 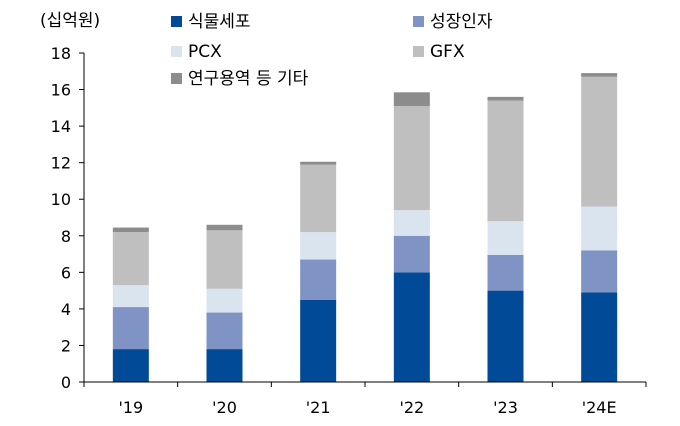 What do you see at coordinates (68, 218) in the screenshot?
I see `y-axis: 0 2 4 6 8 10 12 14 16 18` at bounding box center [68, 218].